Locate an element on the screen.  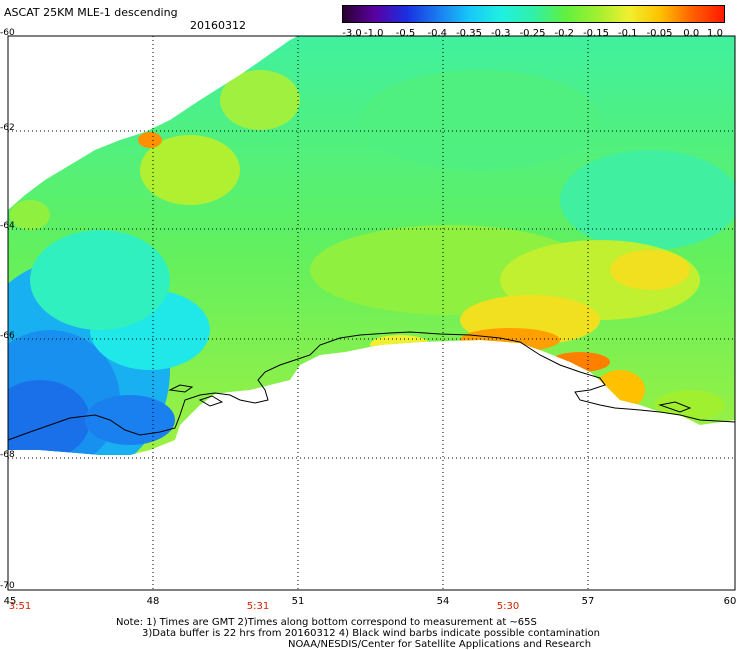
lon-label: 45 is located at coordinates (10, 601).